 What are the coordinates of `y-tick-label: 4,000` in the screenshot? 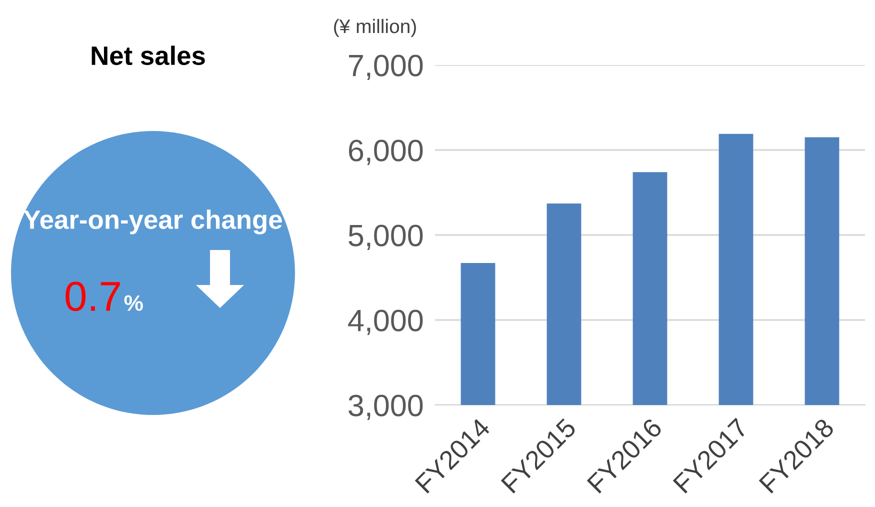 It's located at (385, 322).